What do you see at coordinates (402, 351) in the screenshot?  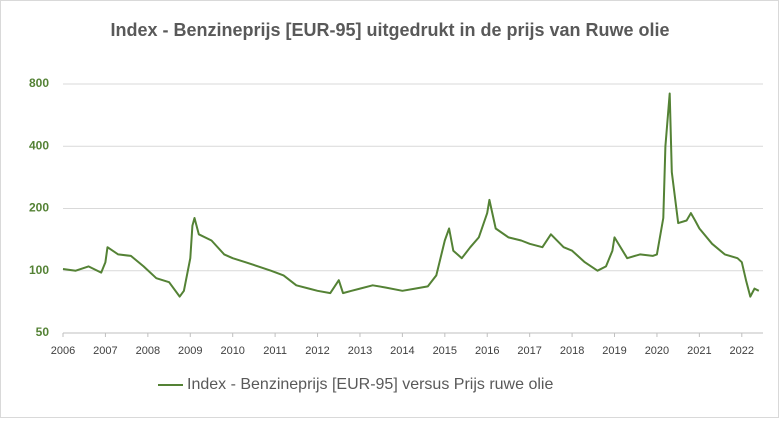 I see `x-tick-label: 2014` at bounding box center [402, 351].